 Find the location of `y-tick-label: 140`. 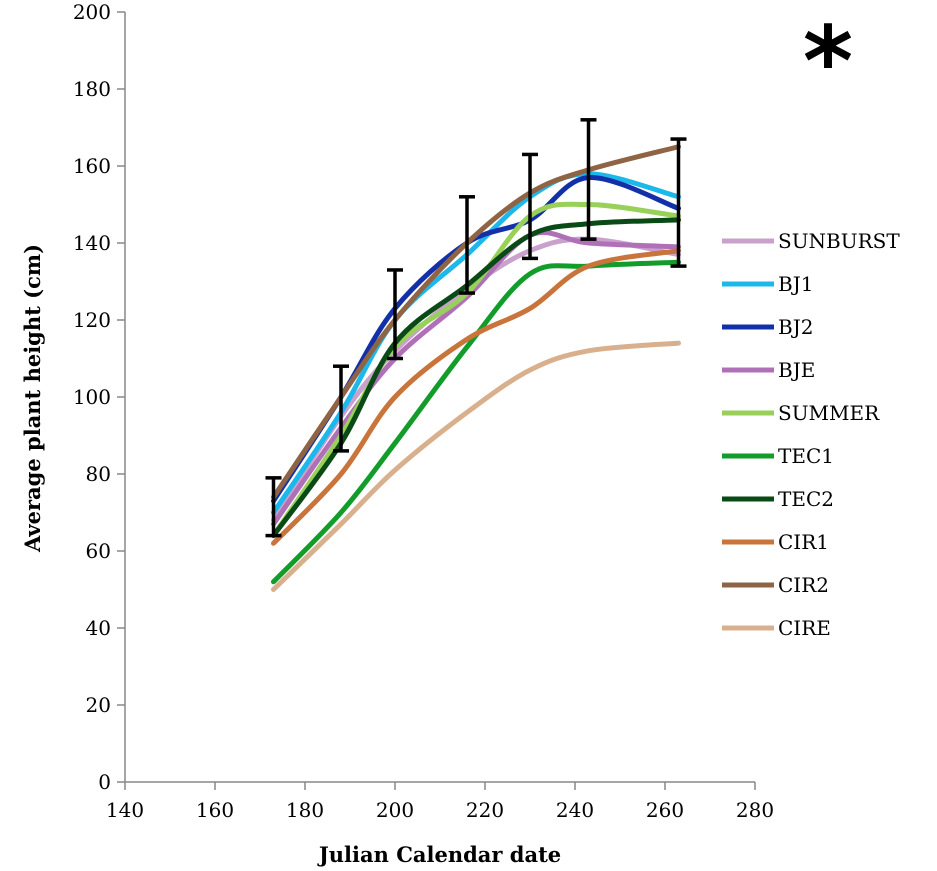

y-tick-label: 140 is located at coordinates (92, 243).